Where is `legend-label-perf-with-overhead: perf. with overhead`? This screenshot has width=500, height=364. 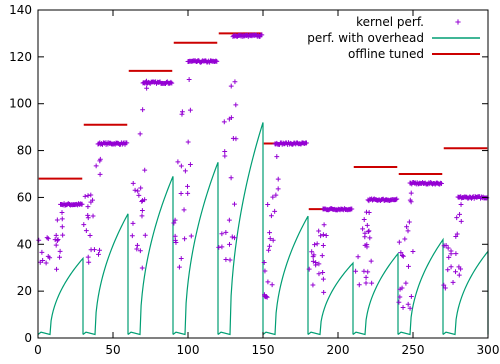 legend-label-perf-with-overhead: perf. with overhead is located at coordinates (365, 38).